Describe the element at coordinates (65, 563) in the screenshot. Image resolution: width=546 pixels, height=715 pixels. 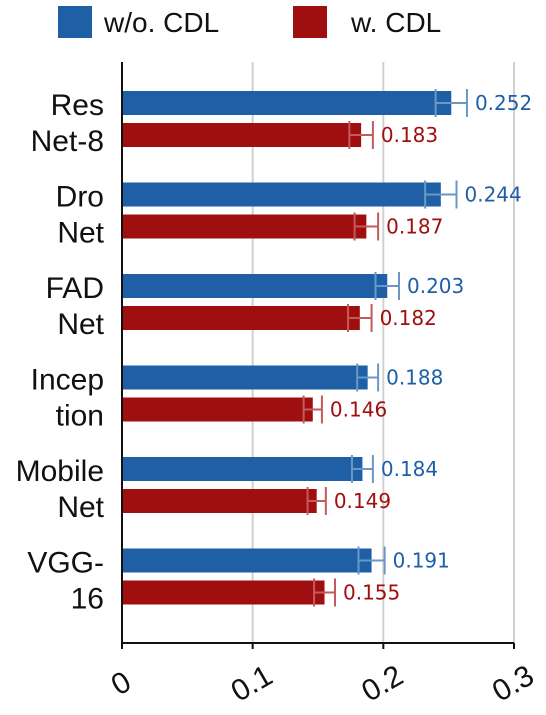
I see `category-label: VGG-` at that location.